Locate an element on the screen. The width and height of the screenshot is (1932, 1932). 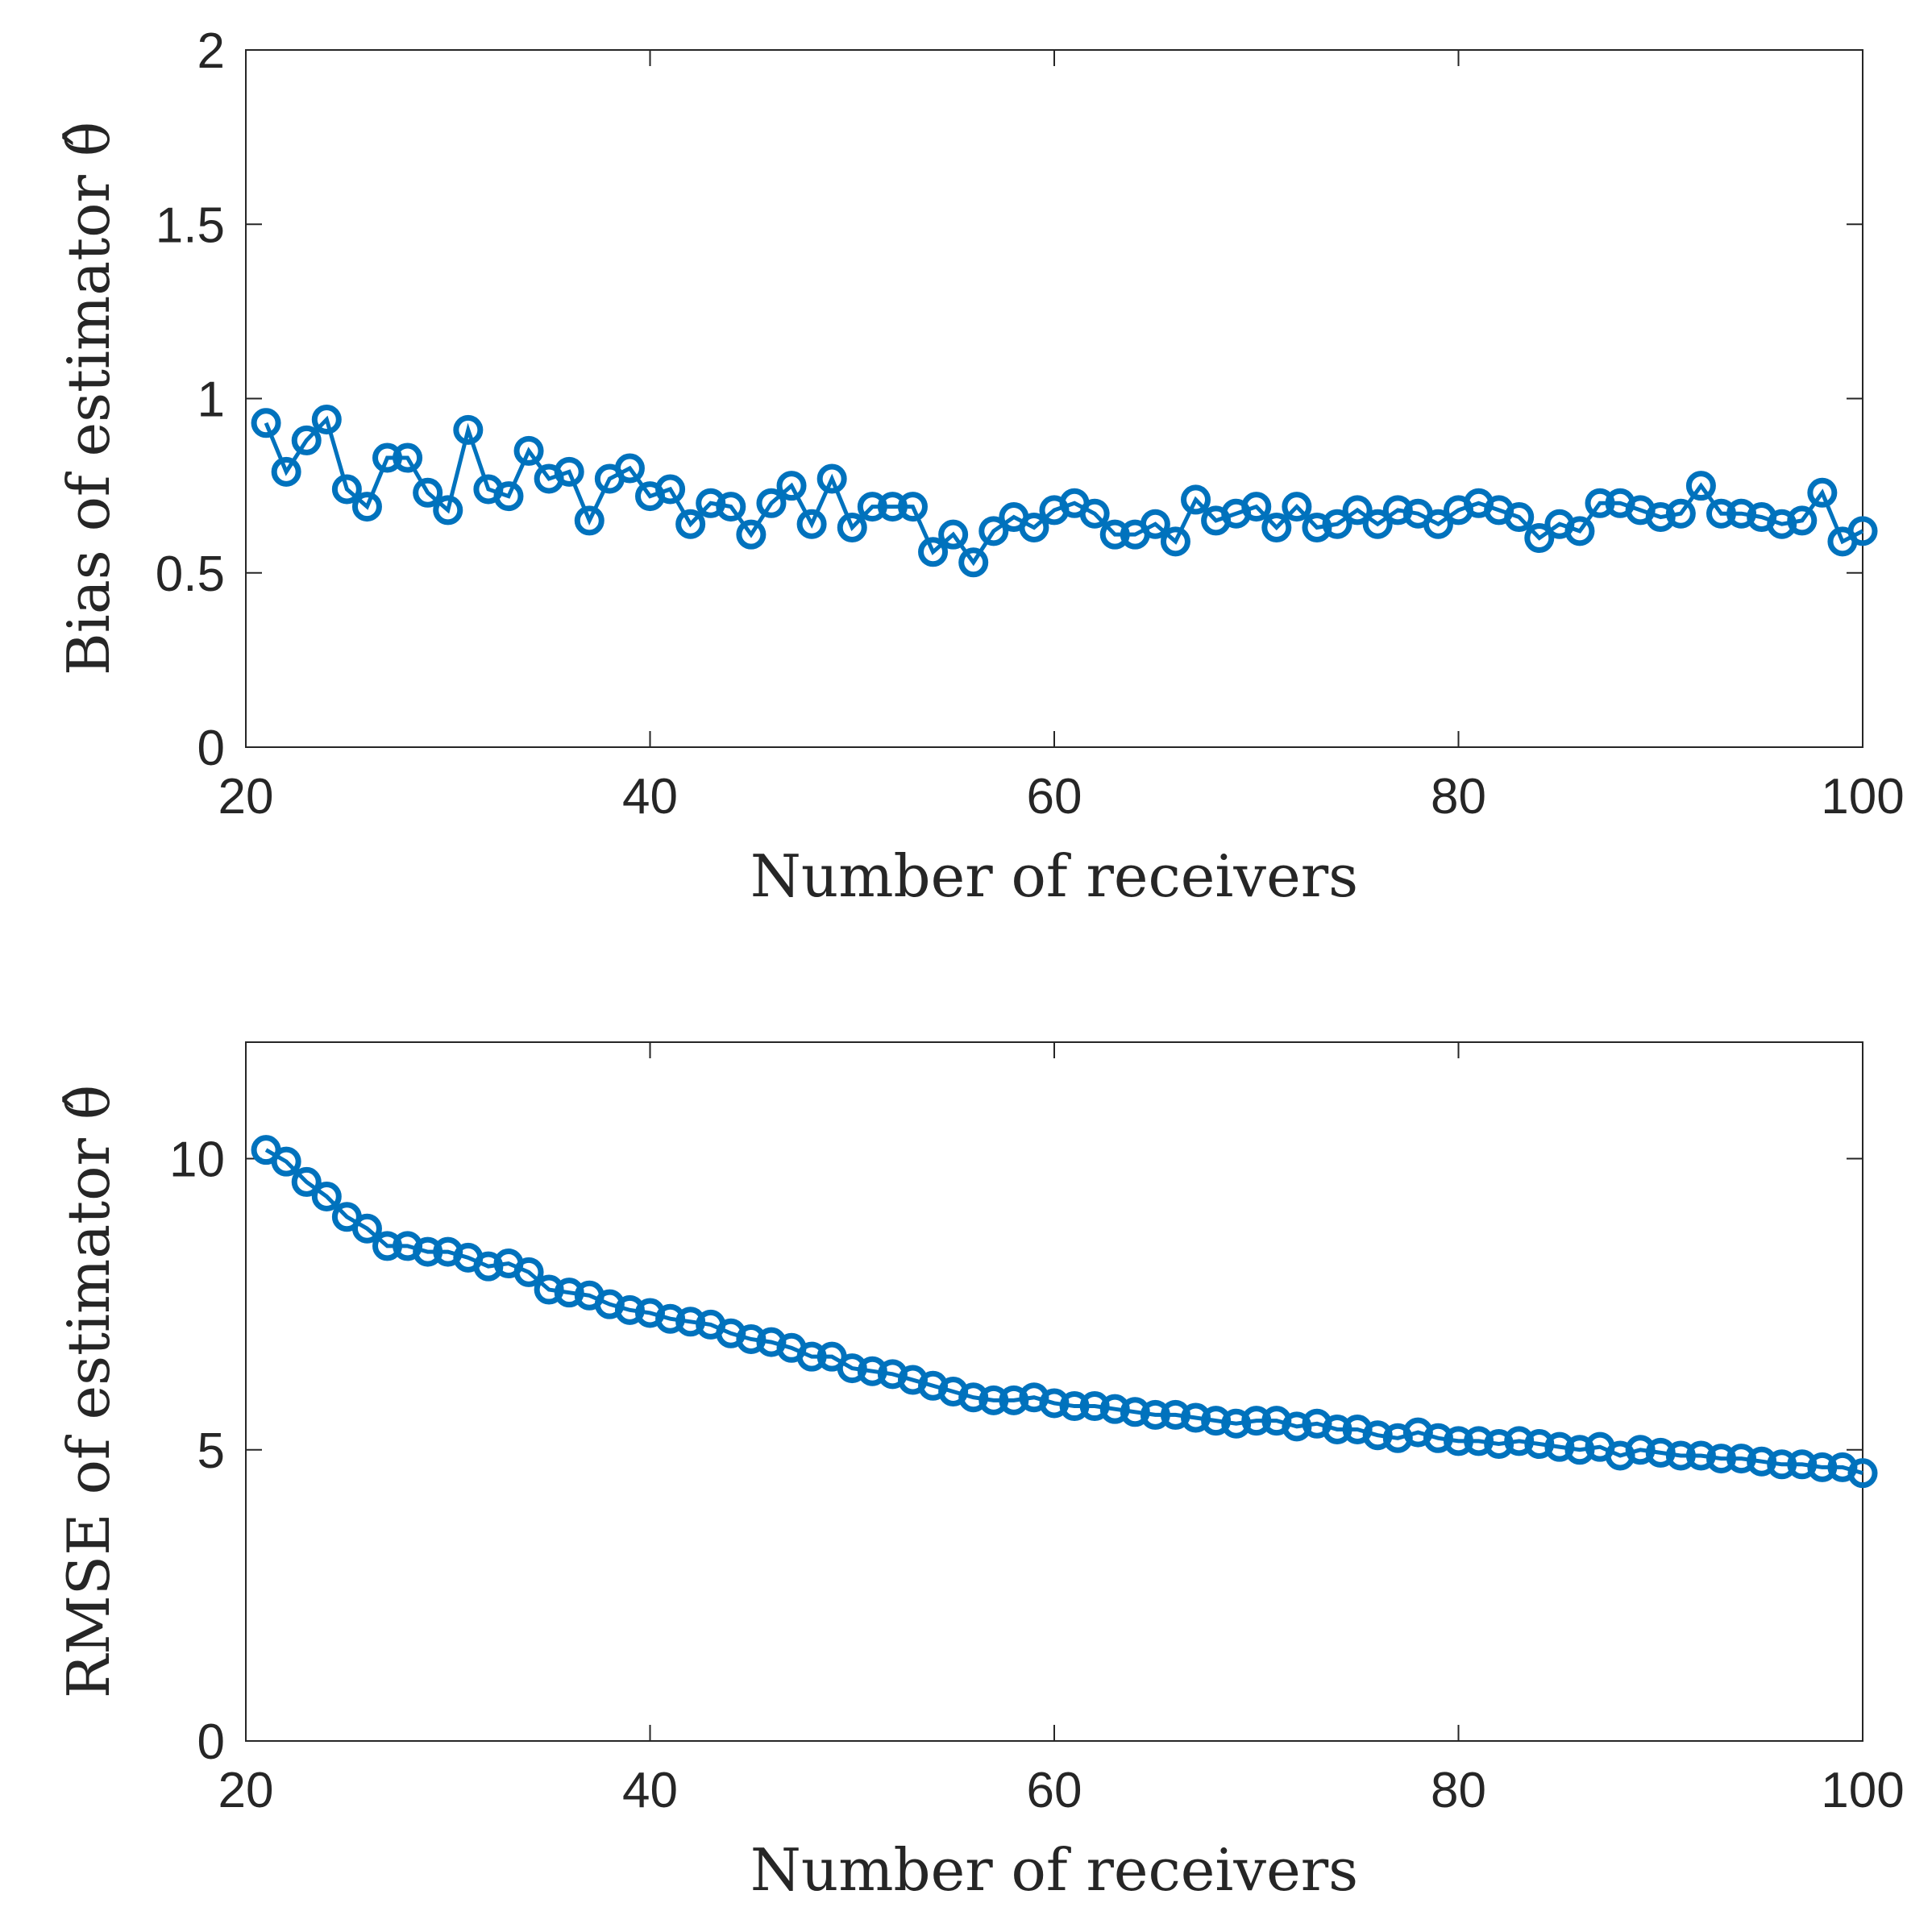
bottom-x-tick-label: 60 is located at coordinates (1054, 1790).